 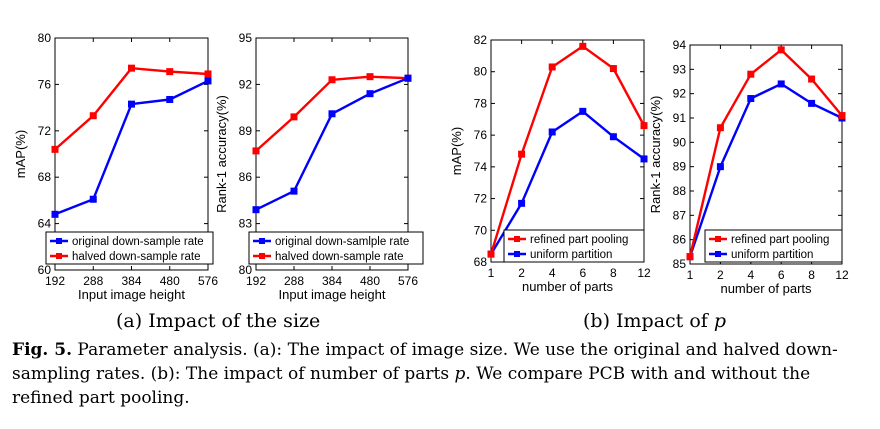 I want to click on subcaption-b-text: (b) Impact of, so click(x=648, y=321).